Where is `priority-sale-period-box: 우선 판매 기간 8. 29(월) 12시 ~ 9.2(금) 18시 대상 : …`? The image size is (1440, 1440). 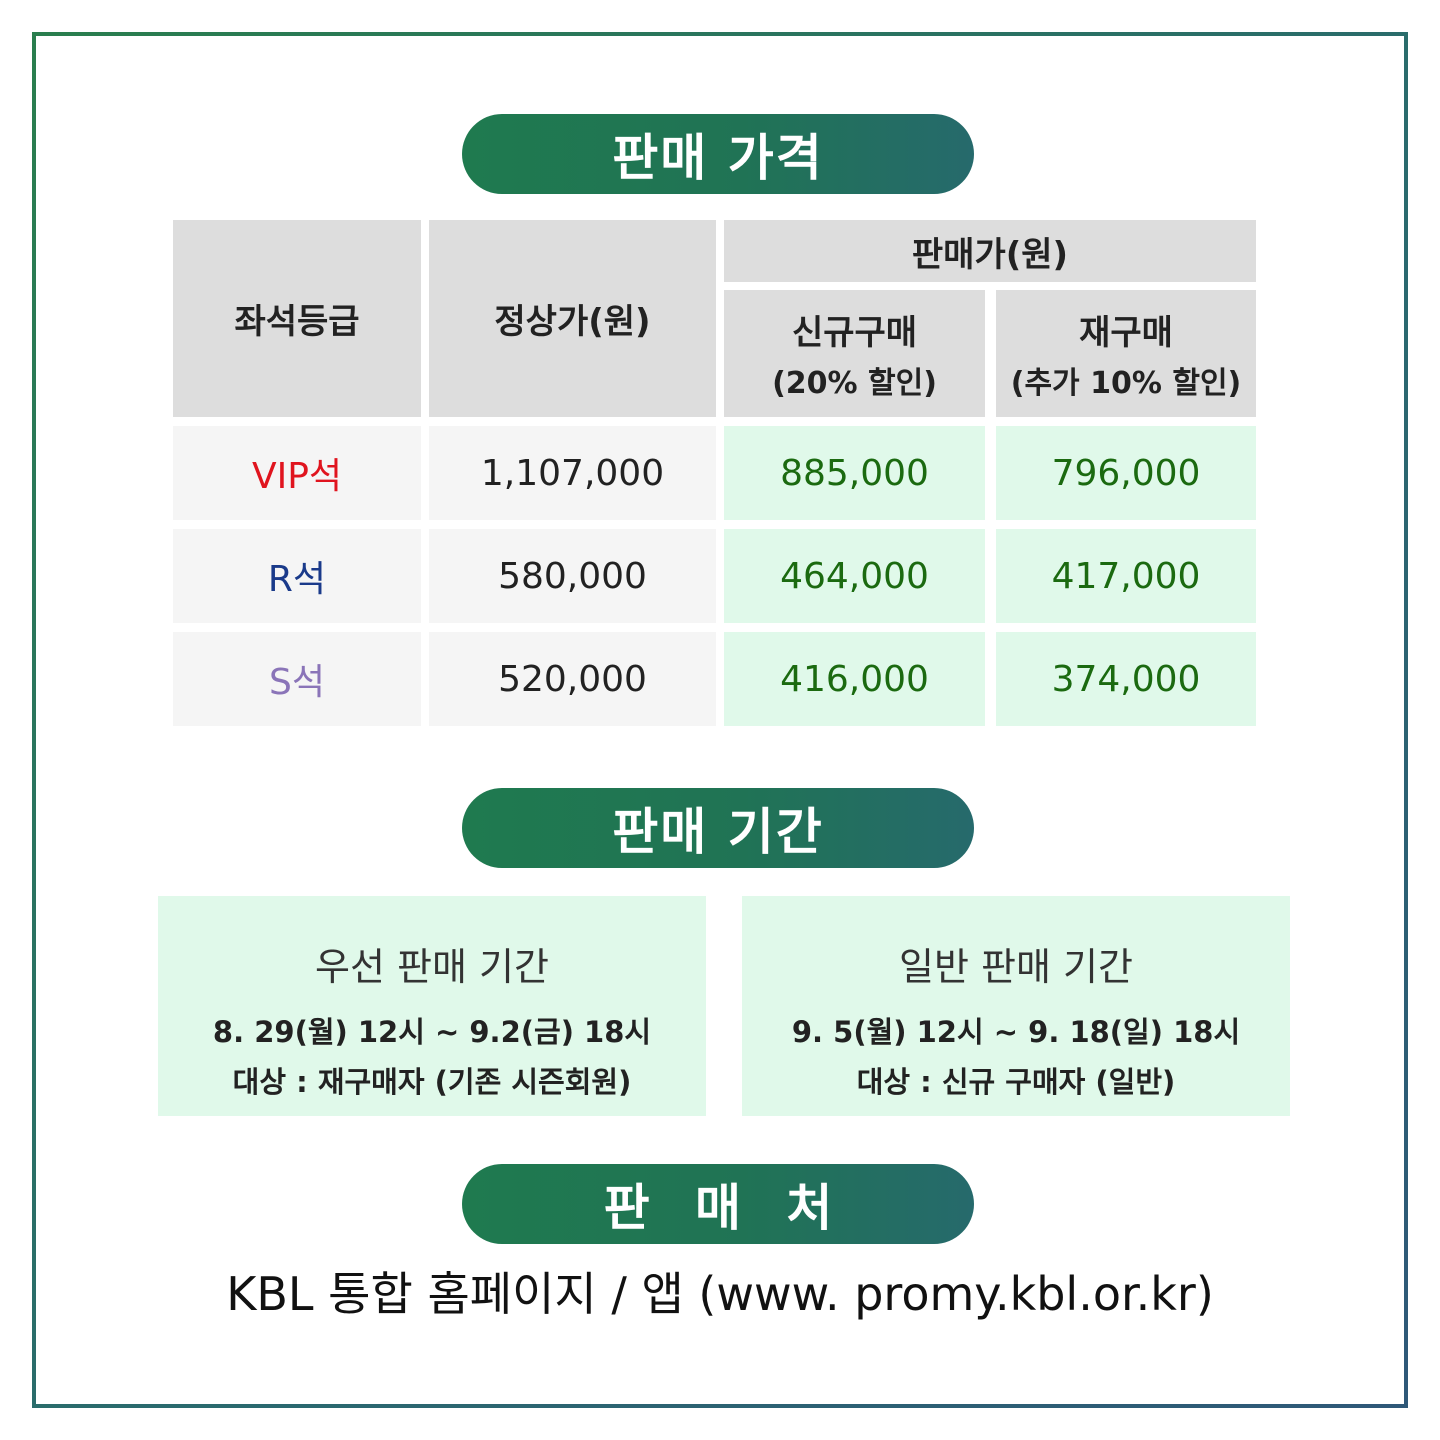 priority-sale-period-box: 우선 판매 기간 8. 29(월) 12시 ~ 9.2(금) 18시 대상 : … is located at coordinates (432, 1006).